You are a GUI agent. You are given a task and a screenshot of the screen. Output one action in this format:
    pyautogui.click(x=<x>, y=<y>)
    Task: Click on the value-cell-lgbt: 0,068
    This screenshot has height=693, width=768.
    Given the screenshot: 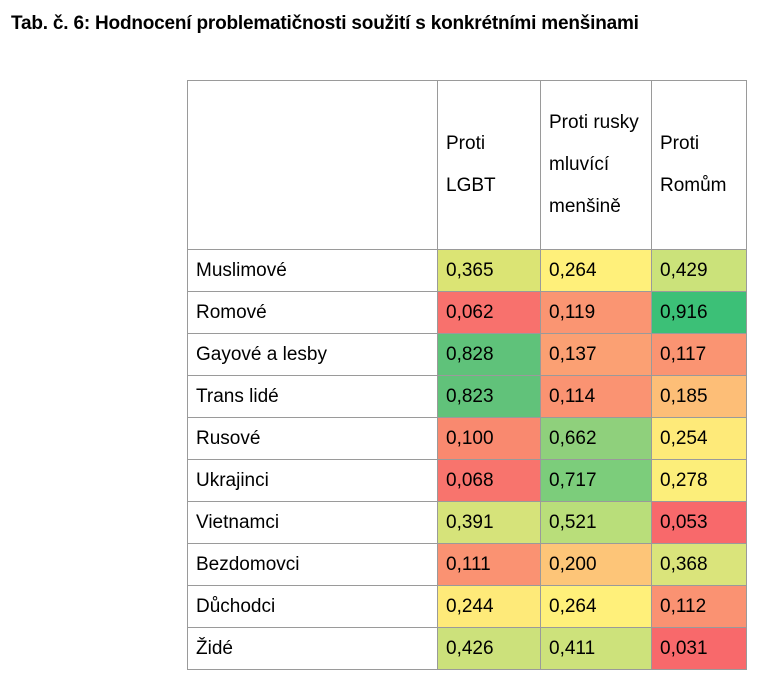 What is the action you would take?
    pyautogui.click(x=489, y=480)
    